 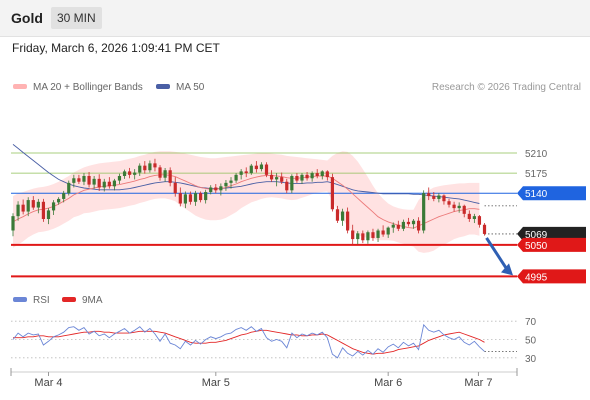 I want to click on x-tick-label: Mar 4, so click(x=48, y=383).